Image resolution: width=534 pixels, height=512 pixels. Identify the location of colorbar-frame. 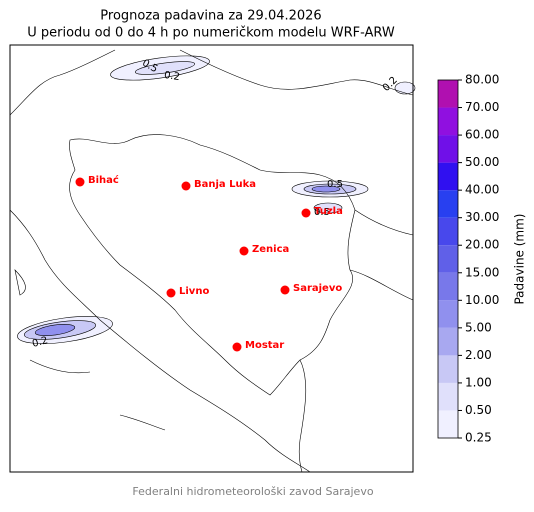
(448, 259).